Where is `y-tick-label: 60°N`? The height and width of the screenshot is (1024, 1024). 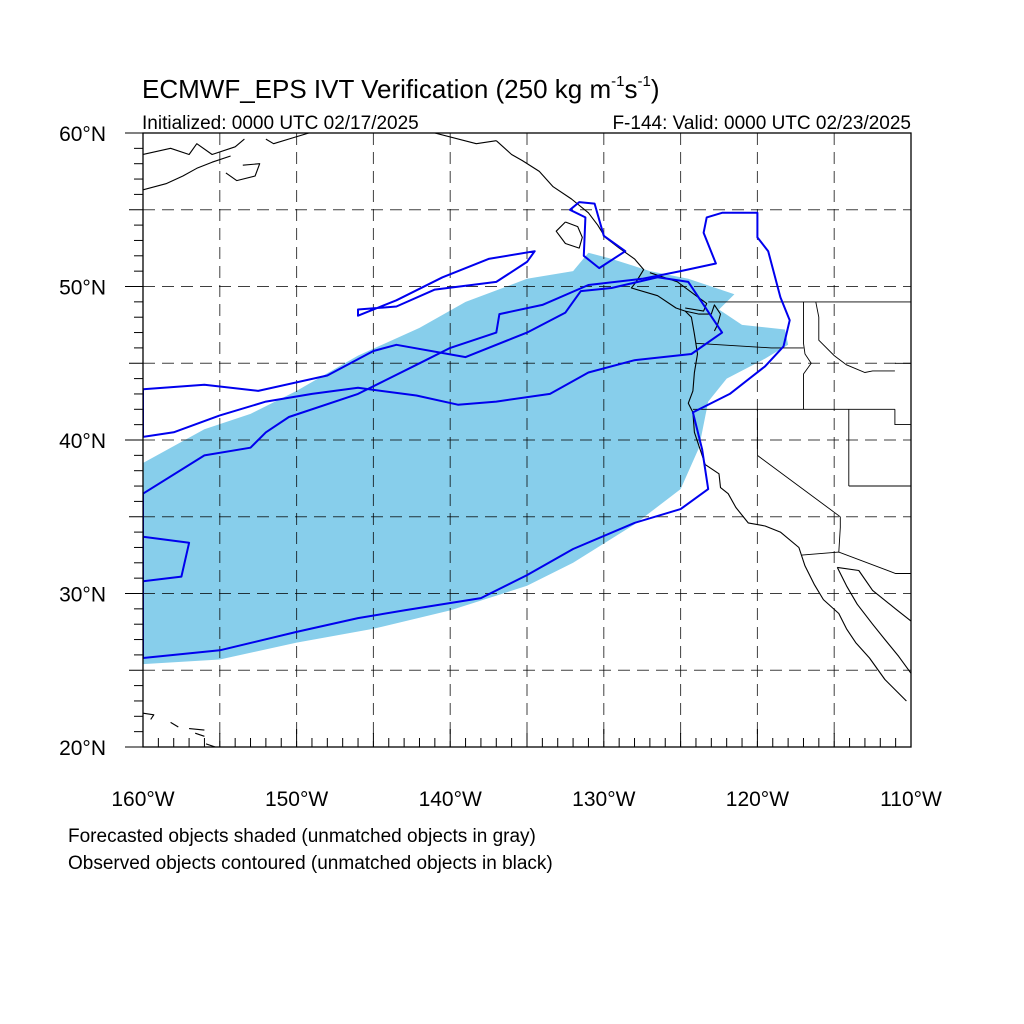
y-tick-label: 60°N is located at coordinates (82, 134).